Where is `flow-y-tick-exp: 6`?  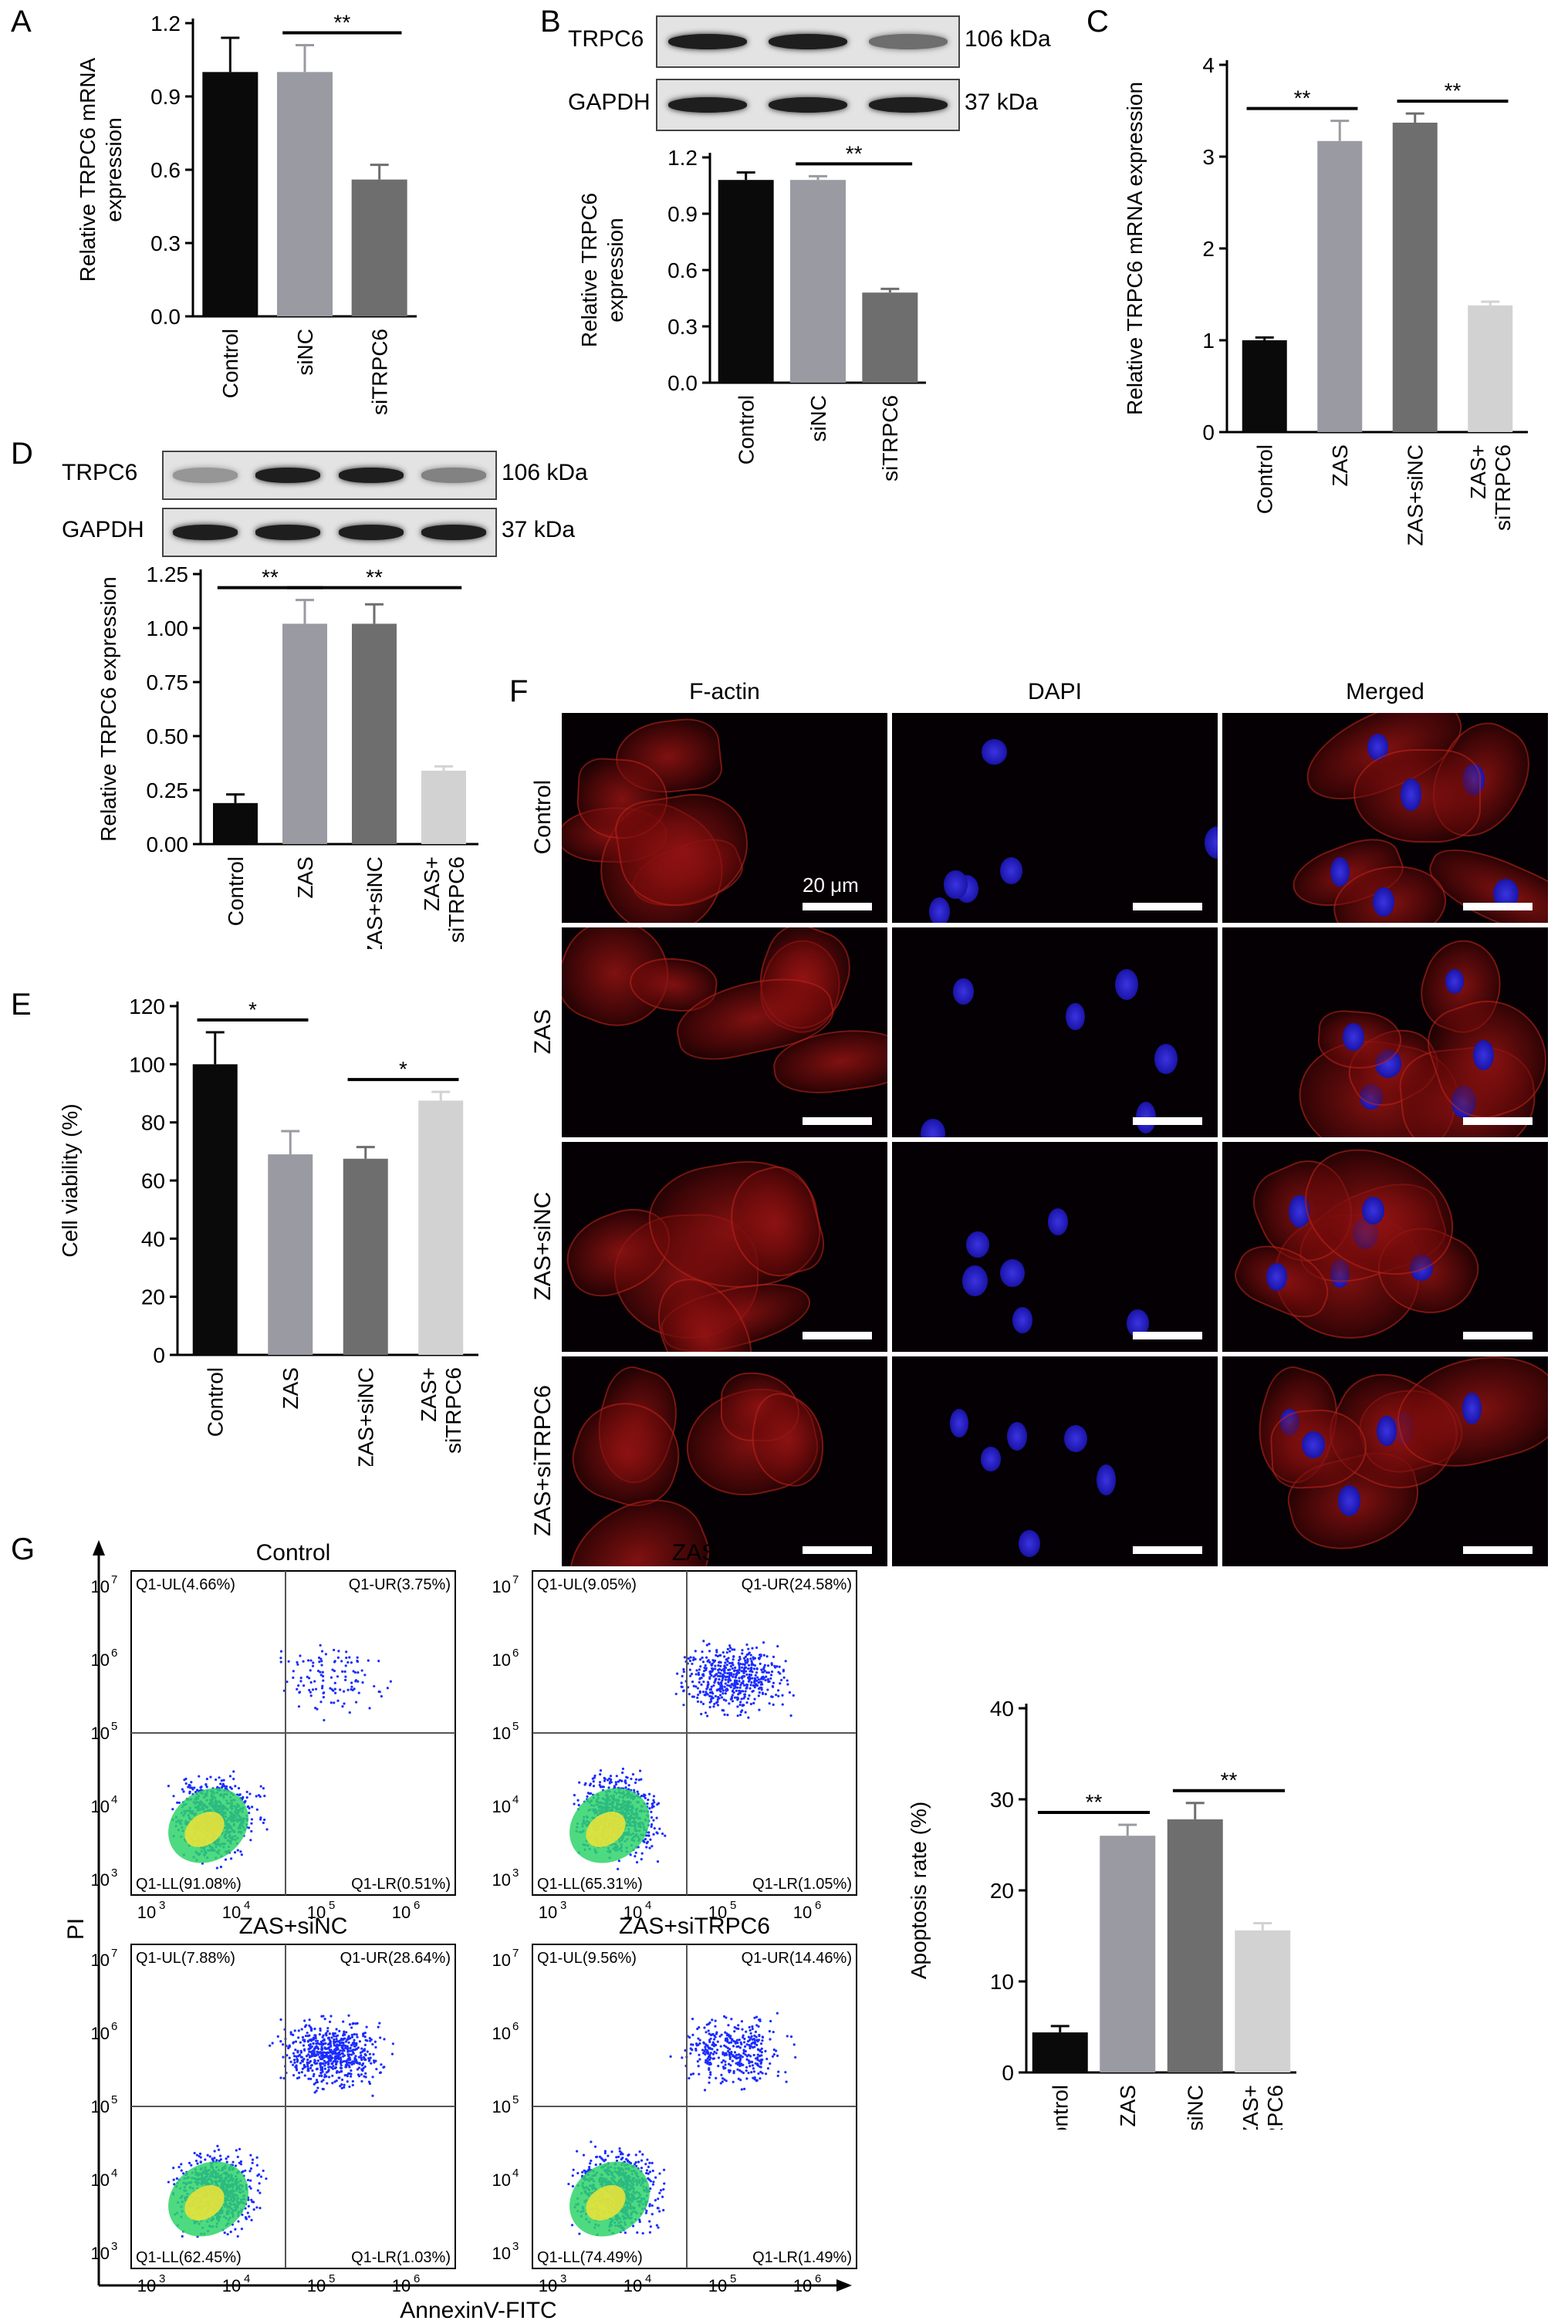 flow-y-tick-exp: 6 is located at coordinates (515, 2026).